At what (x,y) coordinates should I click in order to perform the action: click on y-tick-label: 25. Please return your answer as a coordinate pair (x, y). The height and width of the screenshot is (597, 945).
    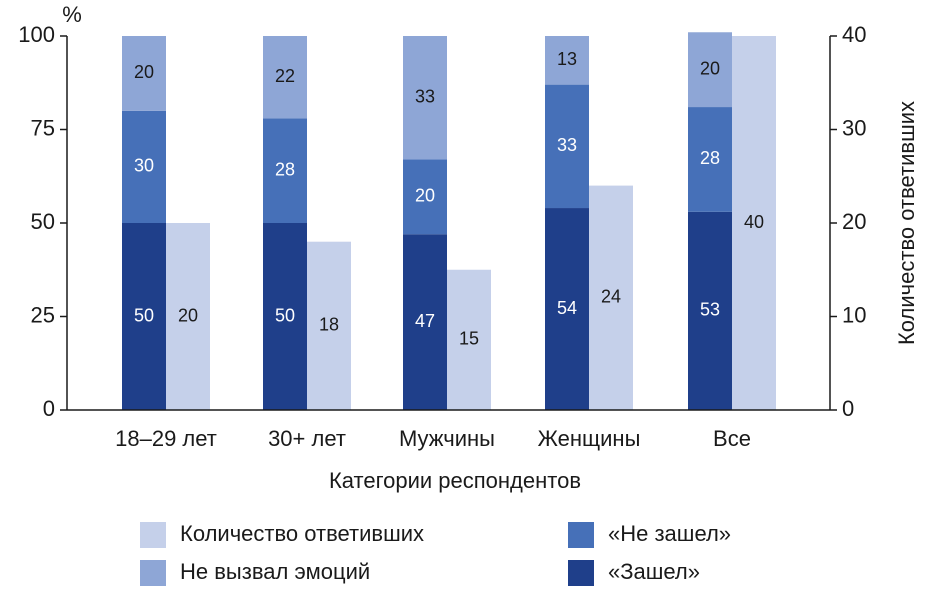
    Looking at the image, I should click on (43, 314).